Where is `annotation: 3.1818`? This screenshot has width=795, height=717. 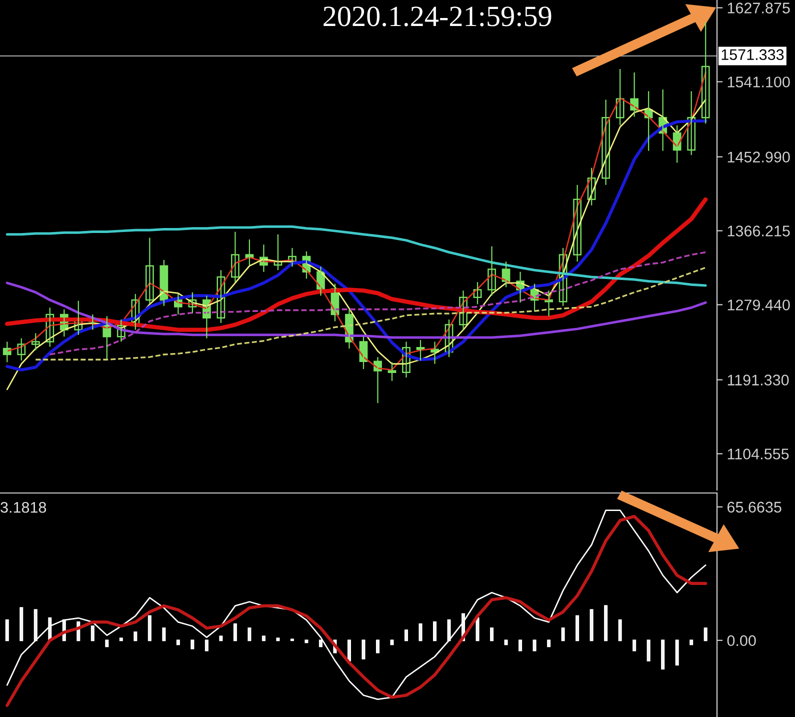 annotation: 3.1818 is located at coordinates (23, 507).